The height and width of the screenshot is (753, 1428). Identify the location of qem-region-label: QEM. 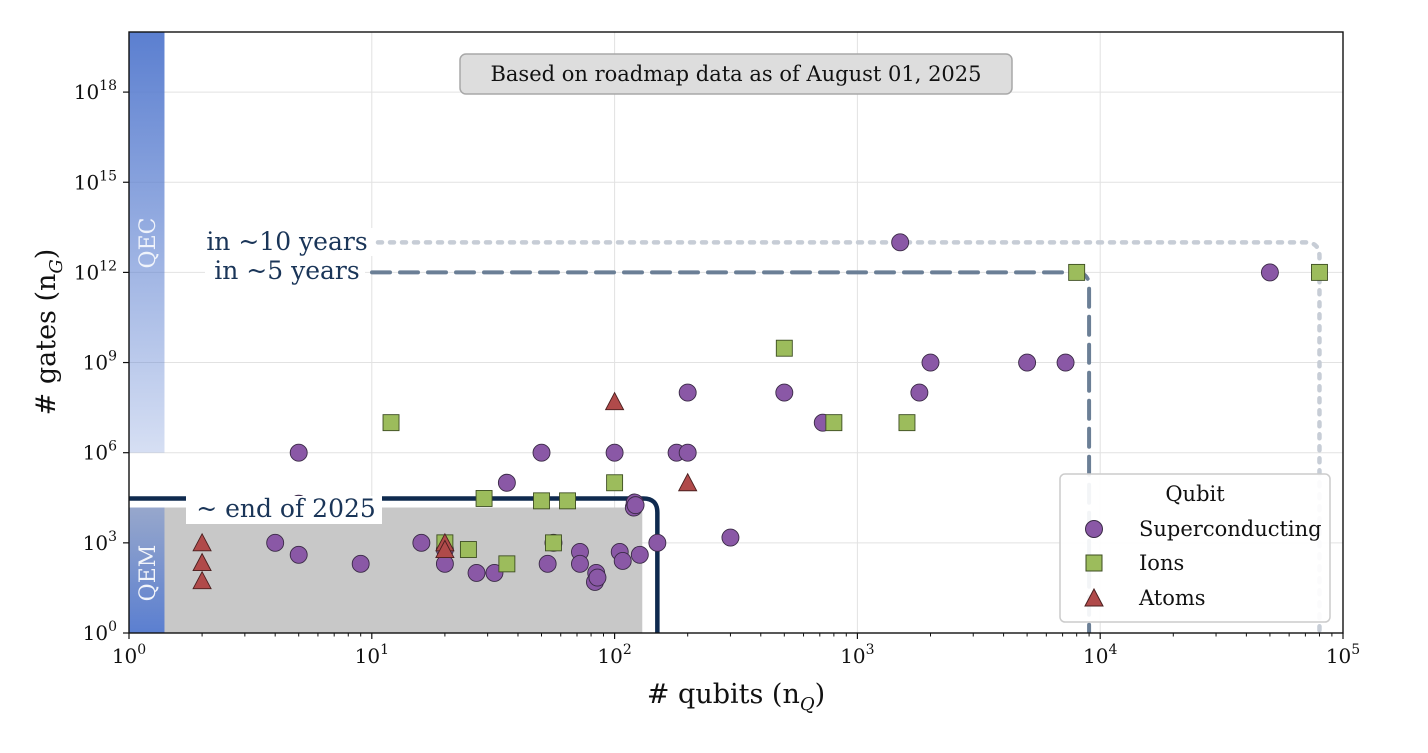
(148, 573).